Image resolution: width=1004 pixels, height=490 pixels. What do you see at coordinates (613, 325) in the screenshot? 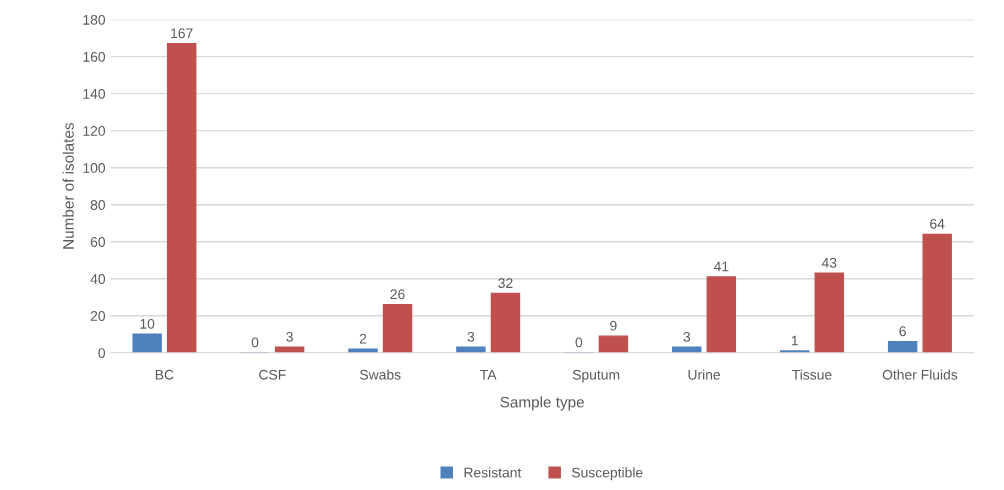
I see `data-label: 9` at bounding box center [613, 325].